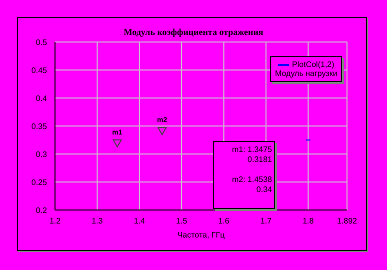 The width and height of the screenshot is (387, 270). What do you see at coordinates (251, 150) in the screenshot?
I see `annotation: m1: 1.3475` at bounding box center [251, 150].